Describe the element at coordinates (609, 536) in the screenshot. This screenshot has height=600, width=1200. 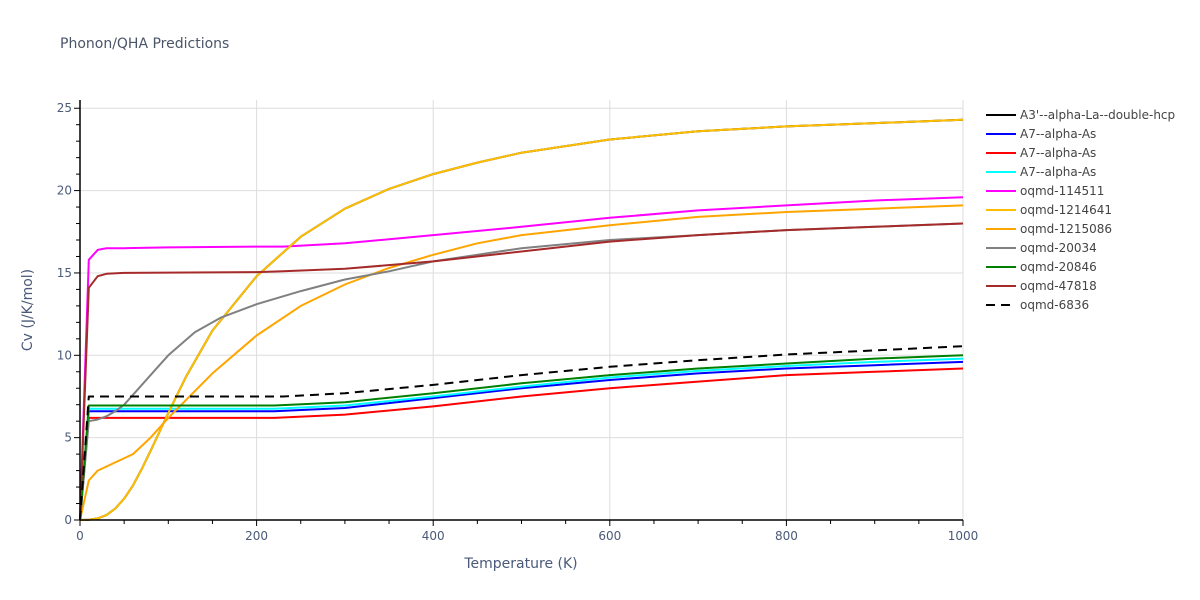
I see `x-tick-label: 600` at that location.